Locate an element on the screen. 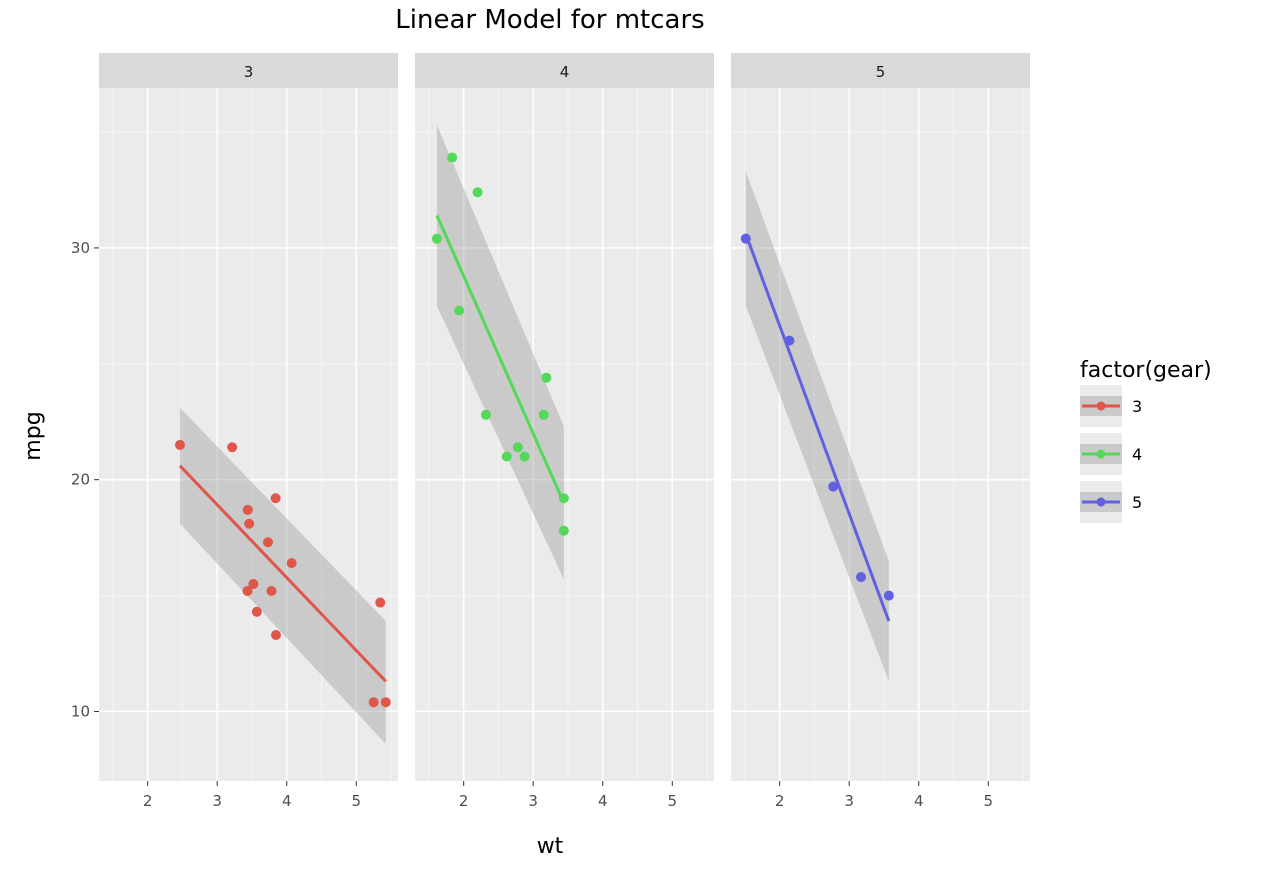 The height and width of the screenshot is (877, 1283). y-tick-label: 20 is located at coordinates (80, 480).